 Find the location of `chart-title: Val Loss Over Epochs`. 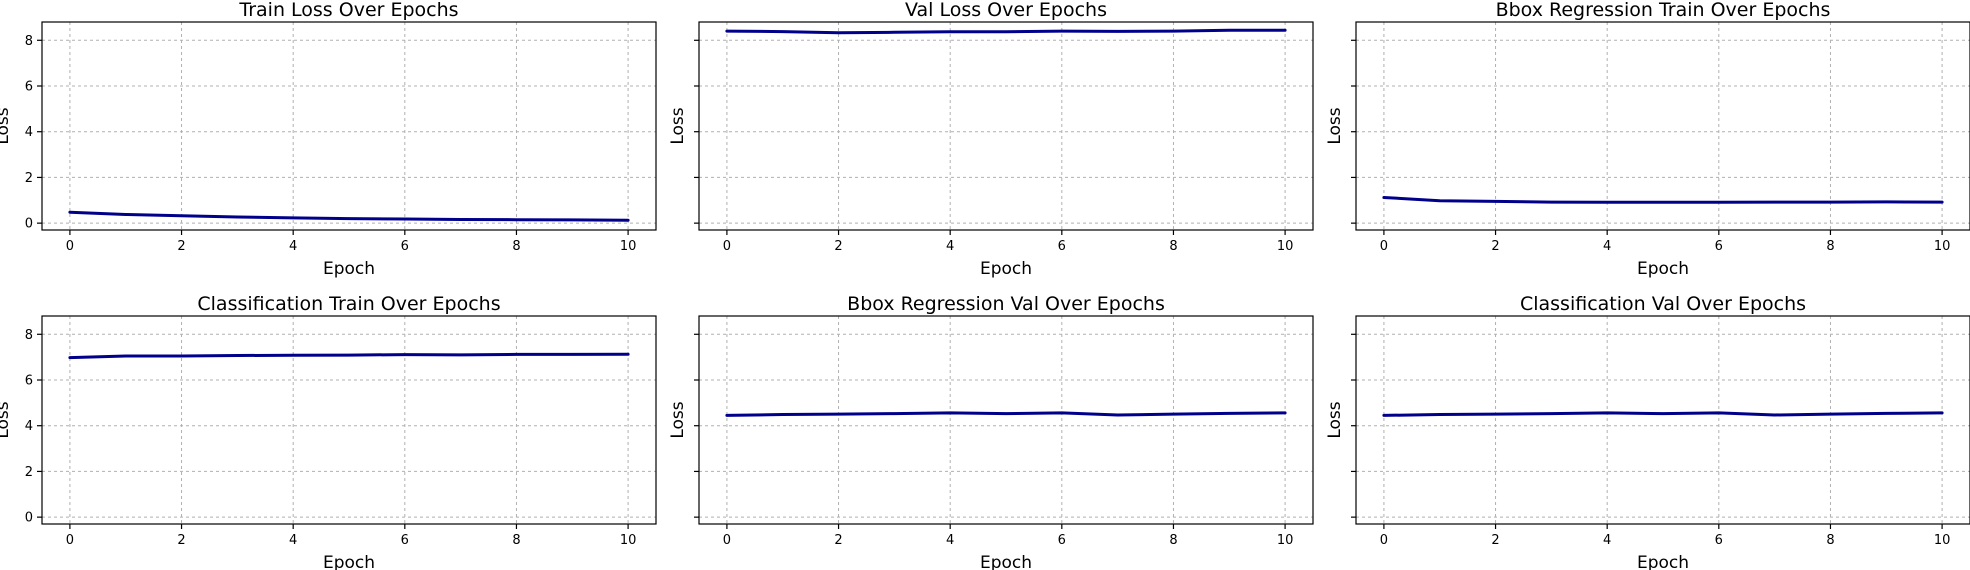

chart-title: Val Loss Over Epochs is located at coordinates (1006, 10).